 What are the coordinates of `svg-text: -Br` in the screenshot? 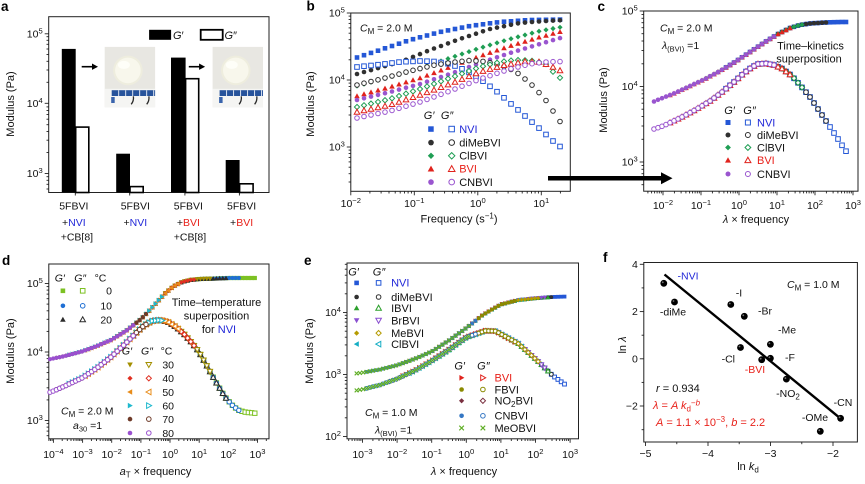 It's located at (765, 312).